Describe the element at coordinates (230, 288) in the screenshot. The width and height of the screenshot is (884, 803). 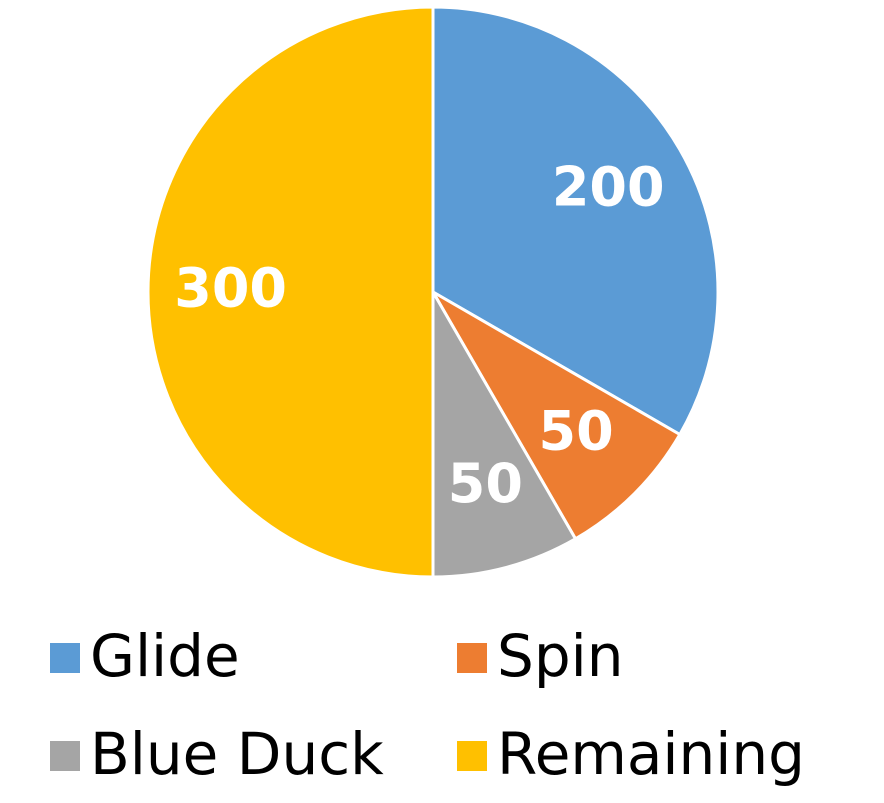
I see `data-label: 300` at that location.